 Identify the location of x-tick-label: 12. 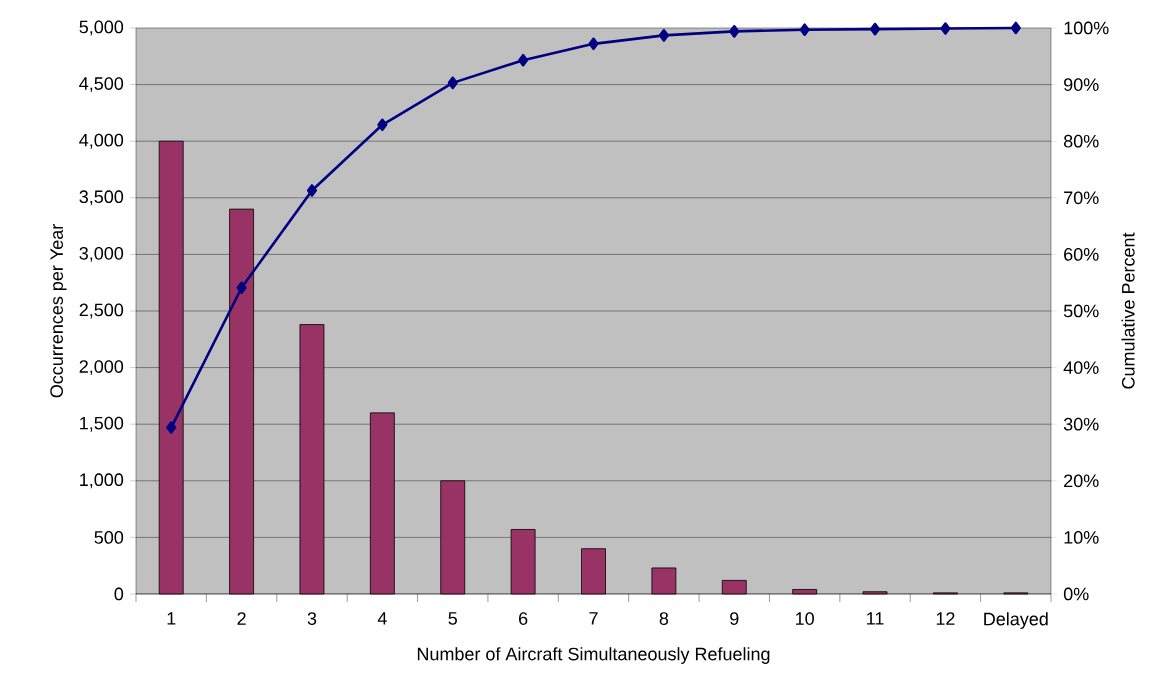
(945, 618).